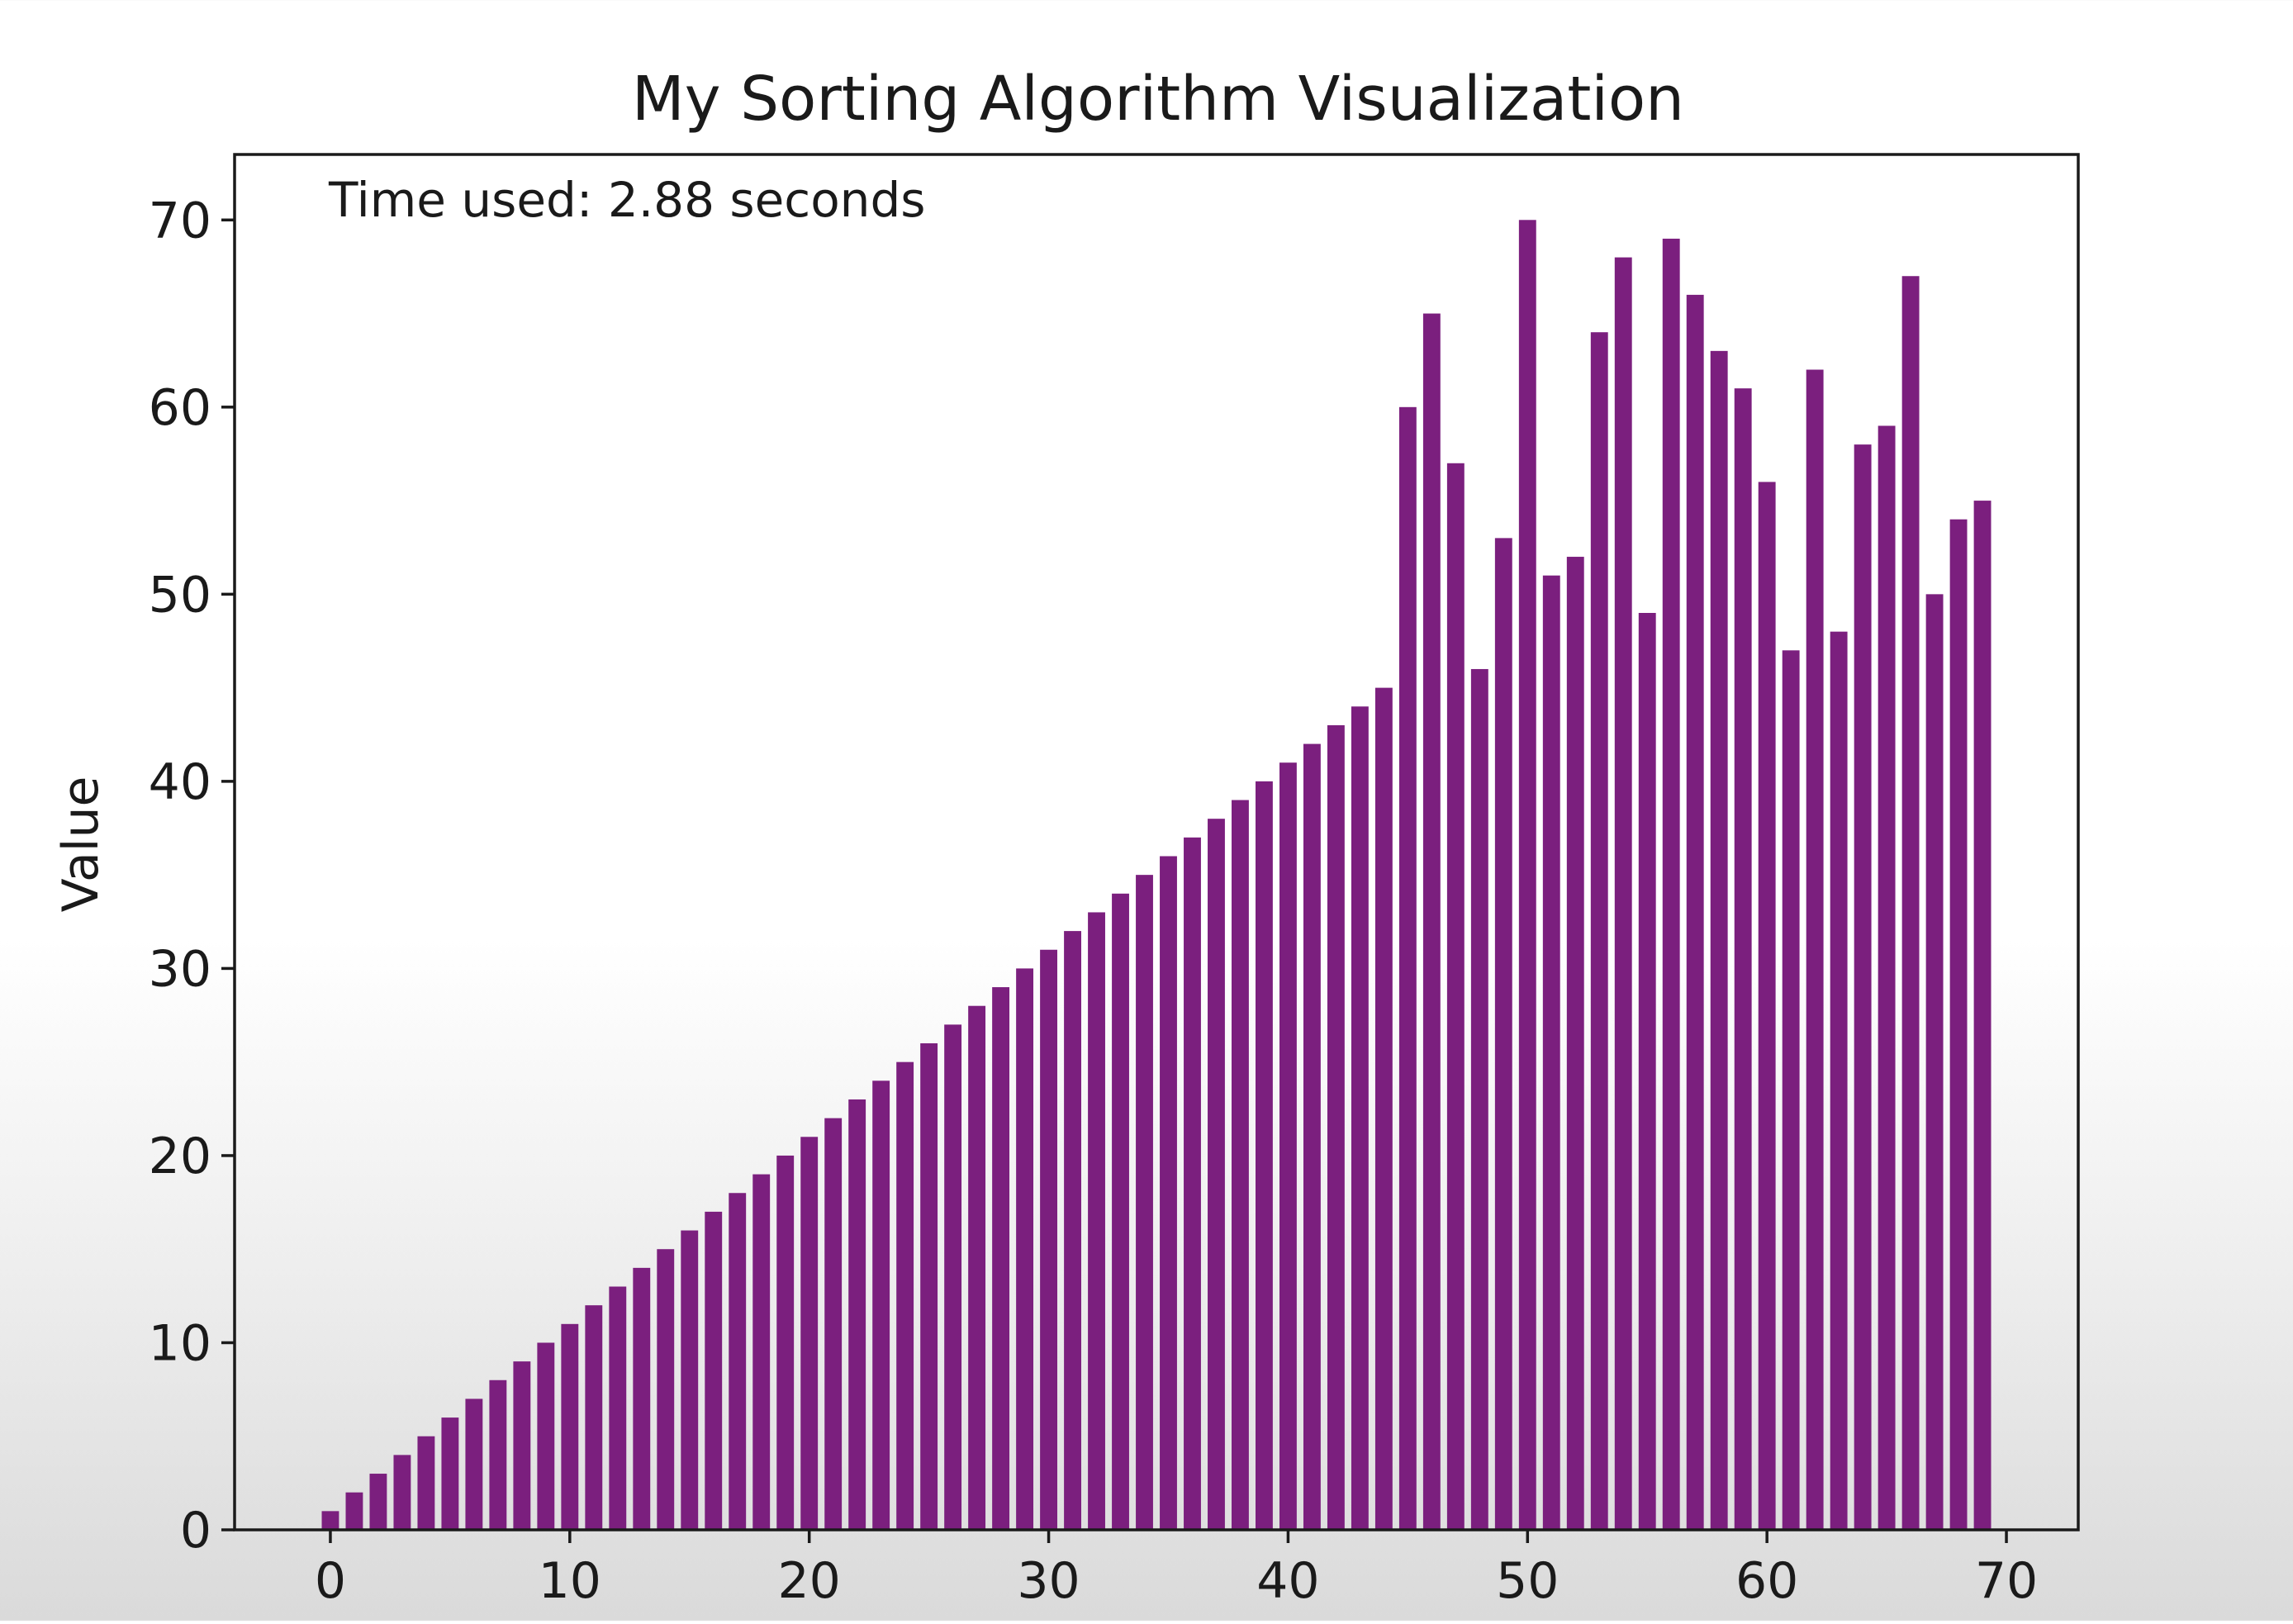 Image resolution: width=2293 pixels, height=1624 pixels. Describe the element at coordinates (195, 1531) in the screenshot. I see `y-tick-label: 0` at that location.